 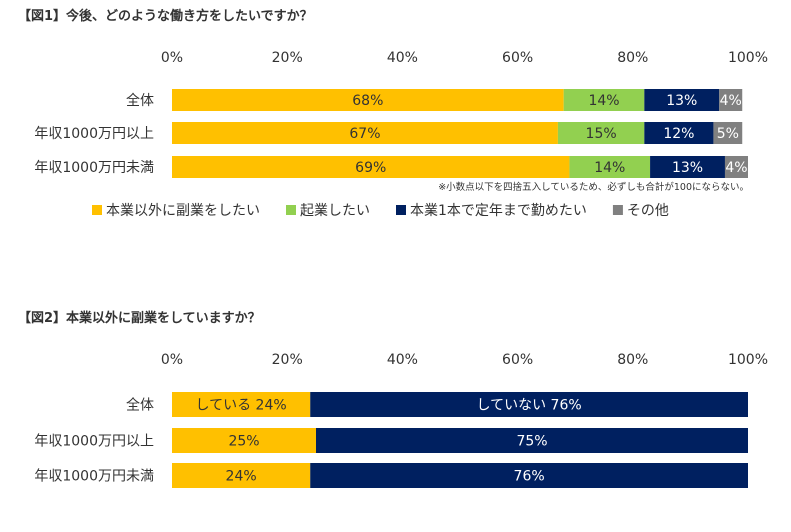 What do you see at coordinates (165, 16) in the screenshot?
I see `figure-1-title: 【図1】今後、どのような働き方をしたいですか？` at bounding box center [165, 16].